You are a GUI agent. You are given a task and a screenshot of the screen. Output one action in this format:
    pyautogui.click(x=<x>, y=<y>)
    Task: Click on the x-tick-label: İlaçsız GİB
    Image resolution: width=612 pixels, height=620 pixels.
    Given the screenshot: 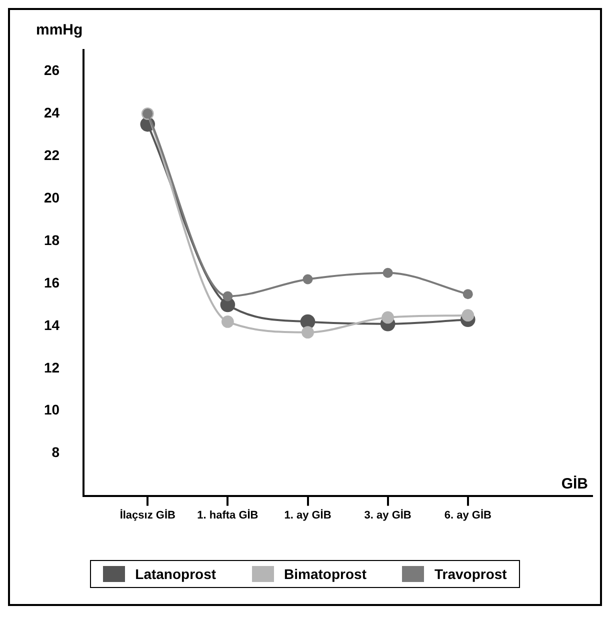 What is the action you would take?
    pyautogui.click(x=148, y=515)
    